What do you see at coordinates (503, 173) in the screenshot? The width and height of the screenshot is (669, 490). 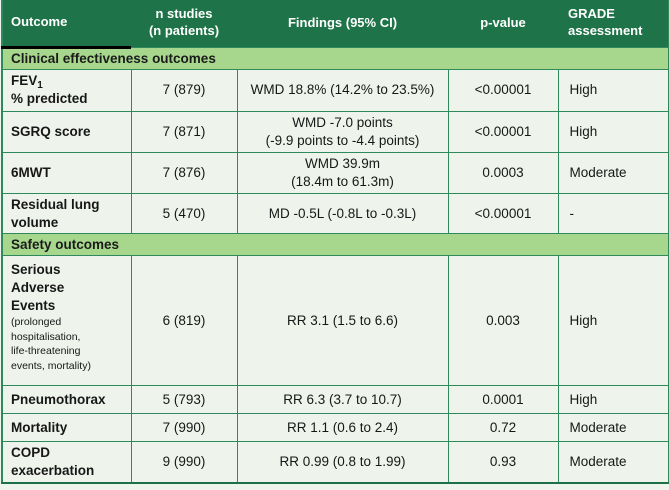 I see `p-value-cell: 0.0003` at bounding box center [503, 173].